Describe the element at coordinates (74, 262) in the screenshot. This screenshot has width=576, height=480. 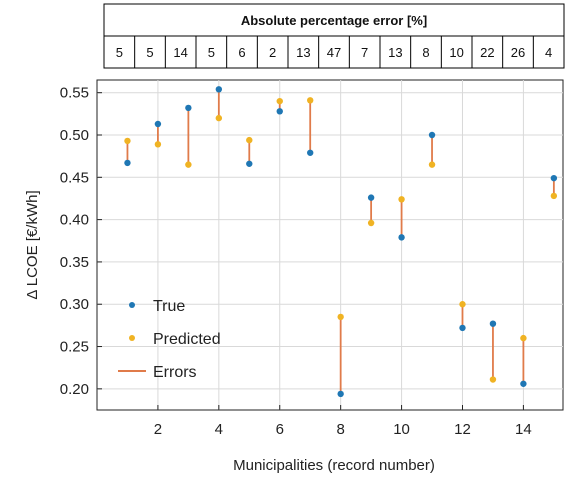
I see `y-tick-label: 0.35` at that location.